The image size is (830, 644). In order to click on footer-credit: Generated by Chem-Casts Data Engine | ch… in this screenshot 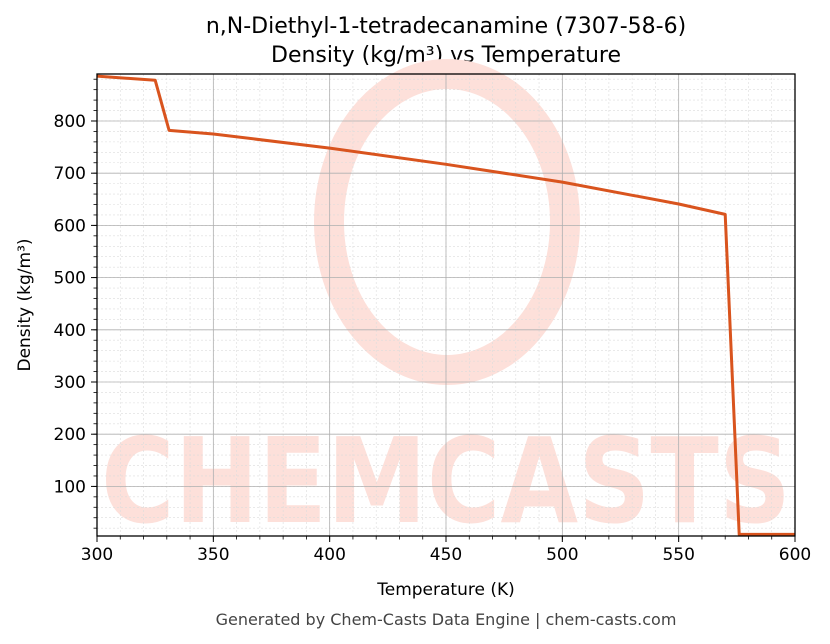, I will do `click(446, 619)`.